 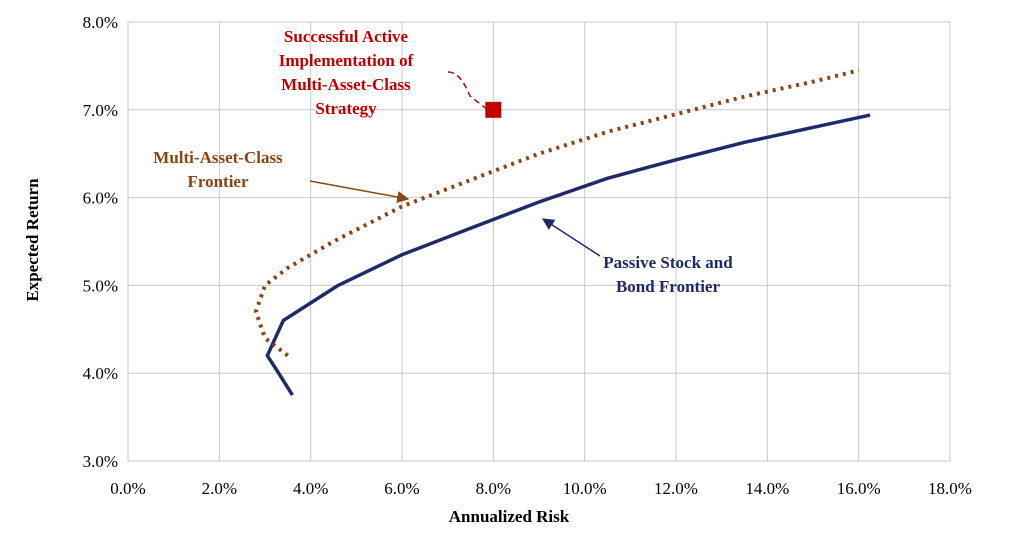 I want to click on y-tick-label: 3.0%, so click(x=100, y=461).